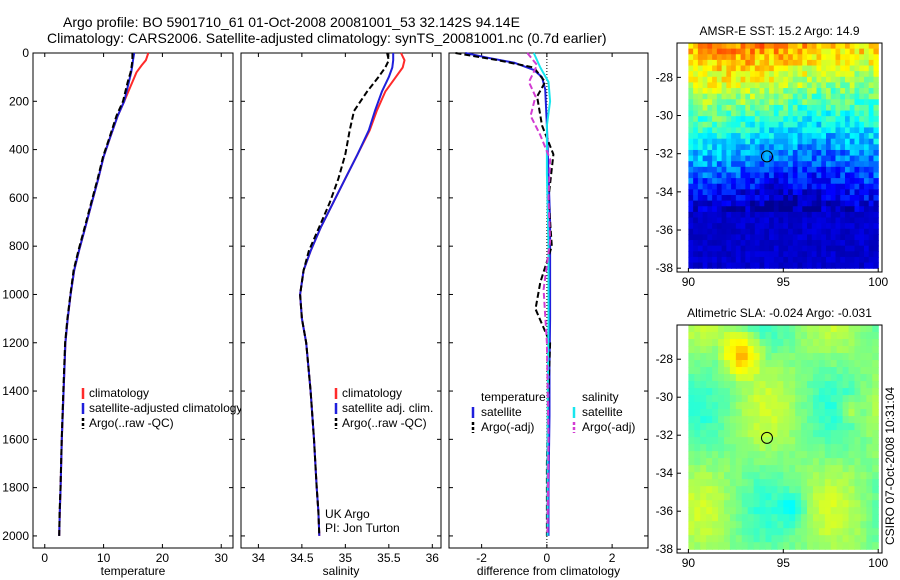 This screenshot has width=900, height=580. What do you see at coordinates (15, 294) in the screenshot?
I see `temperature-ytick-label: 1000` at bounding box center [15, 294].